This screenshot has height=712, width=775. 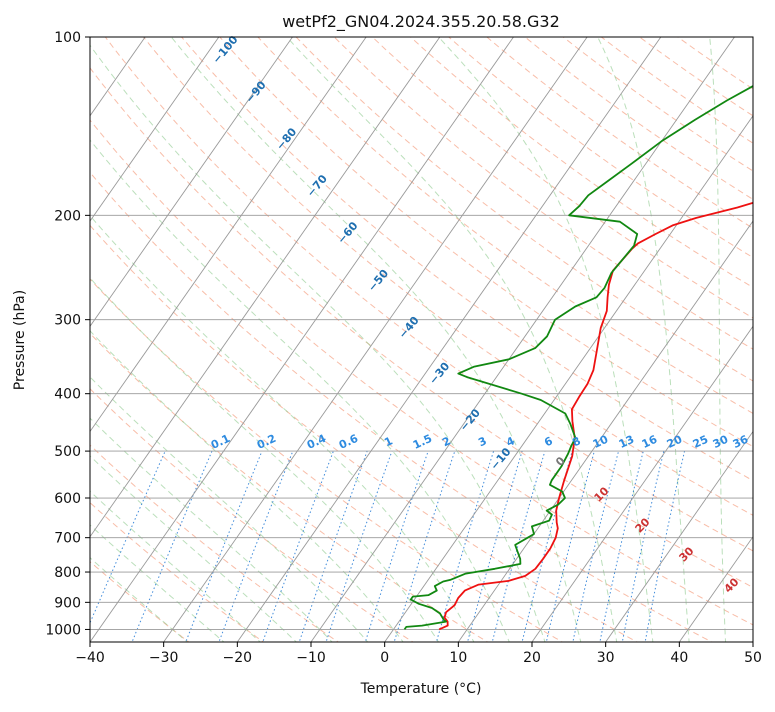 I want to click on x-tick-label: 10, so click(x=458, y=658).